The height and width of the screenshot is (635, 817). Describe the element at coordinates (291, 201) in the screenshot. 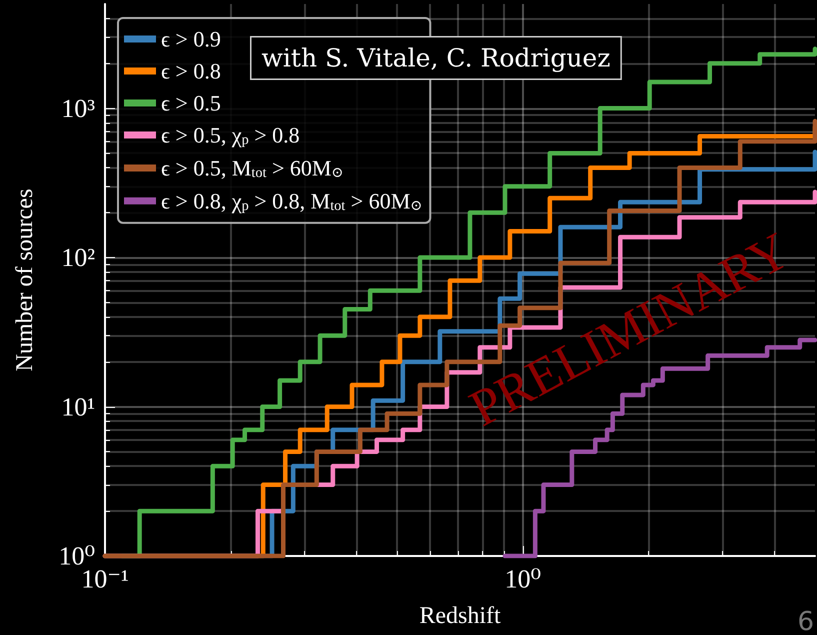

I see `legend-label: ϵ > 0.8, χp > 0.8, Mtot > 60M⊙` at that location.